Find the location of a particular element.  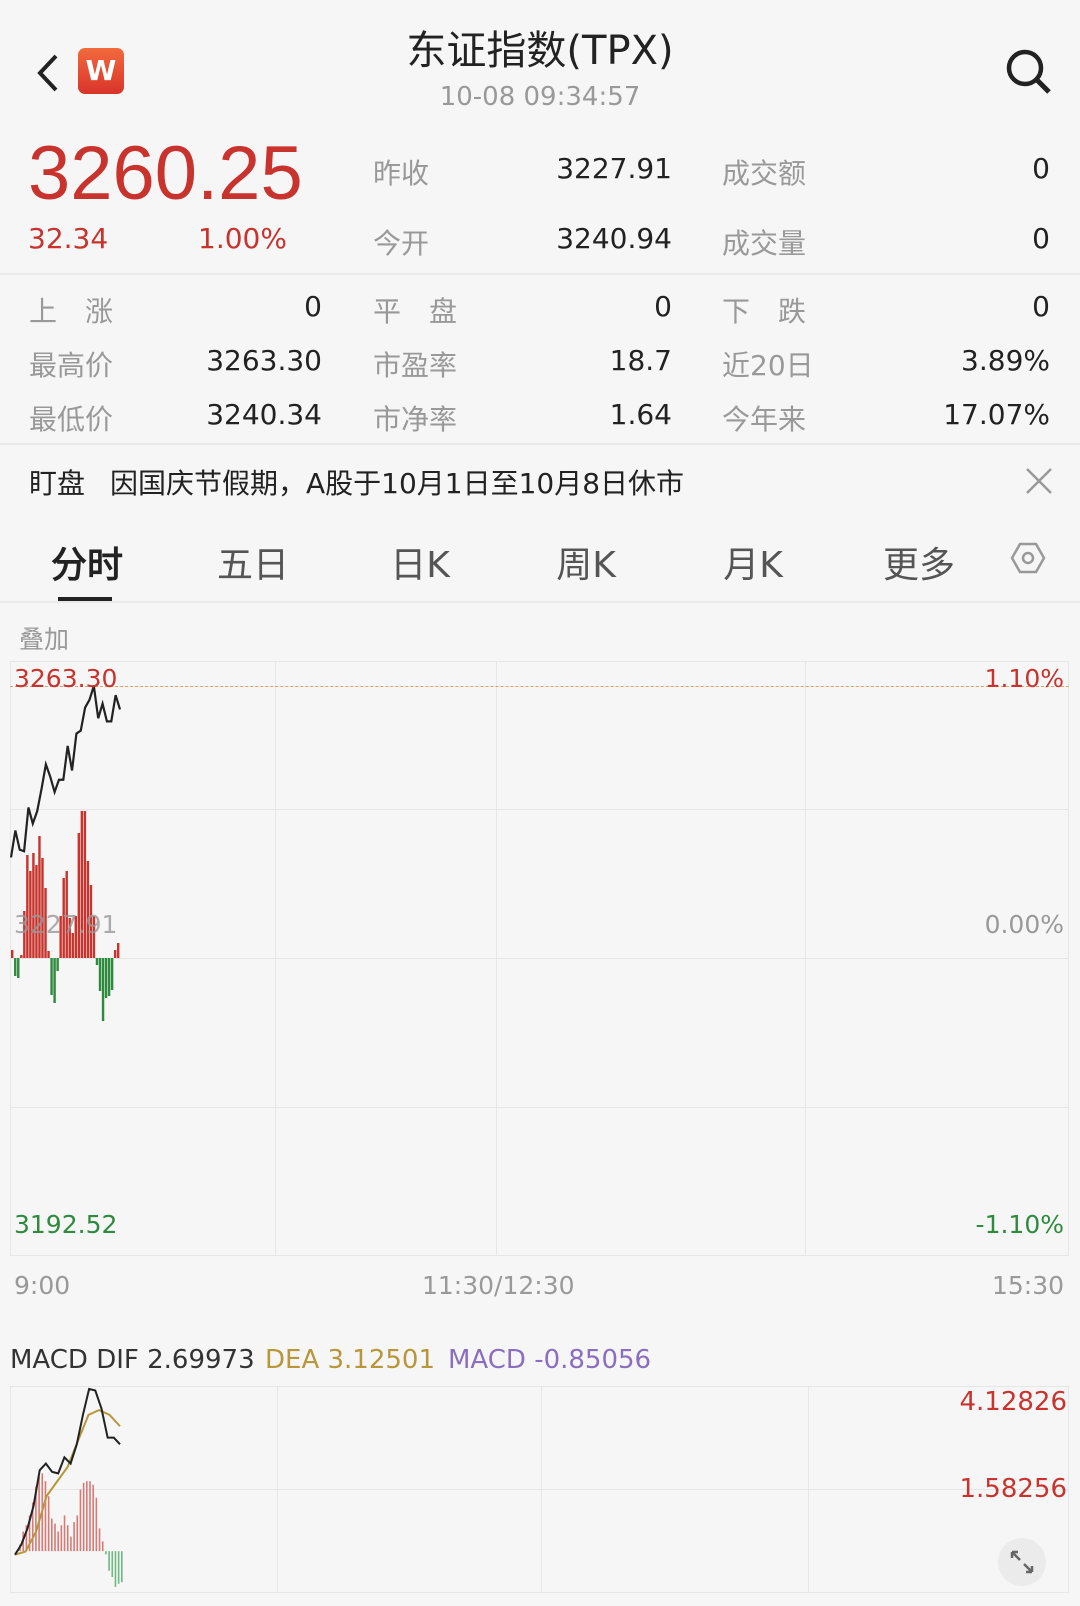

stat-value: 3240.34 is located at coordinates (264, 414).